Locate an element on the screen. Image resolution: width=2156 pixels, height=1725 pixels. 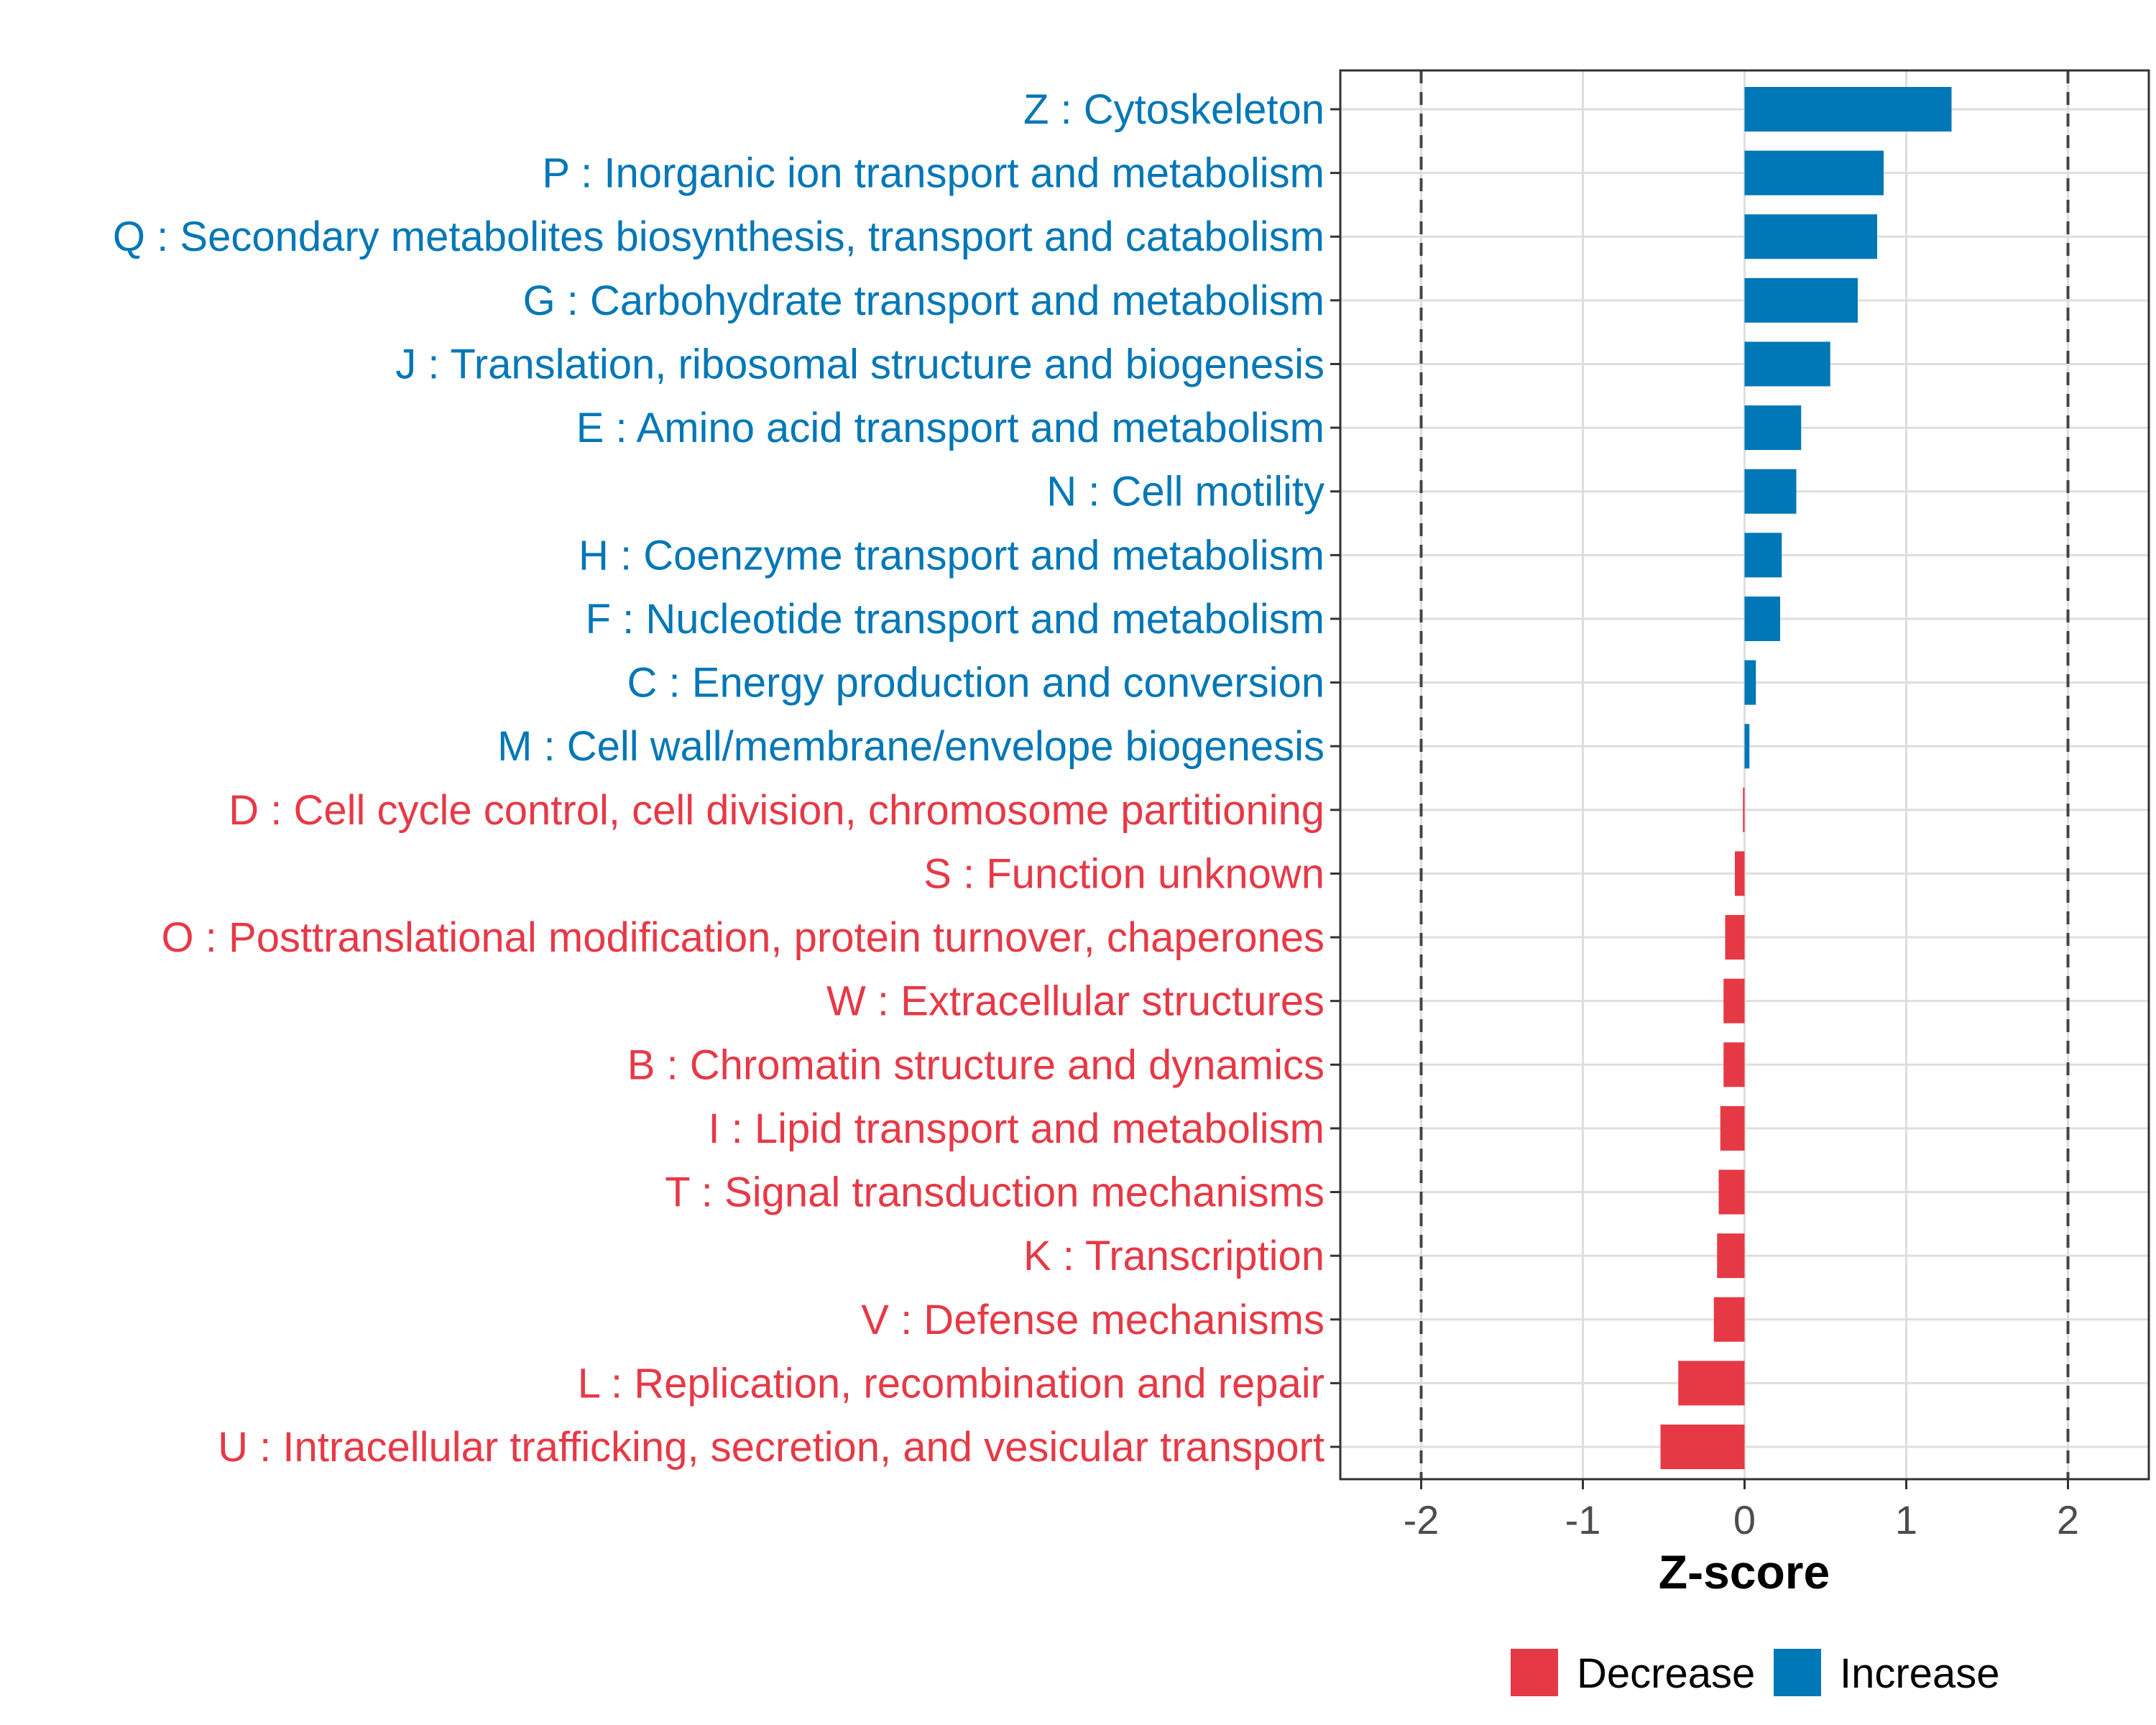
category-label: V : Defense mechanisms is located at coordinates (1093, 1320).